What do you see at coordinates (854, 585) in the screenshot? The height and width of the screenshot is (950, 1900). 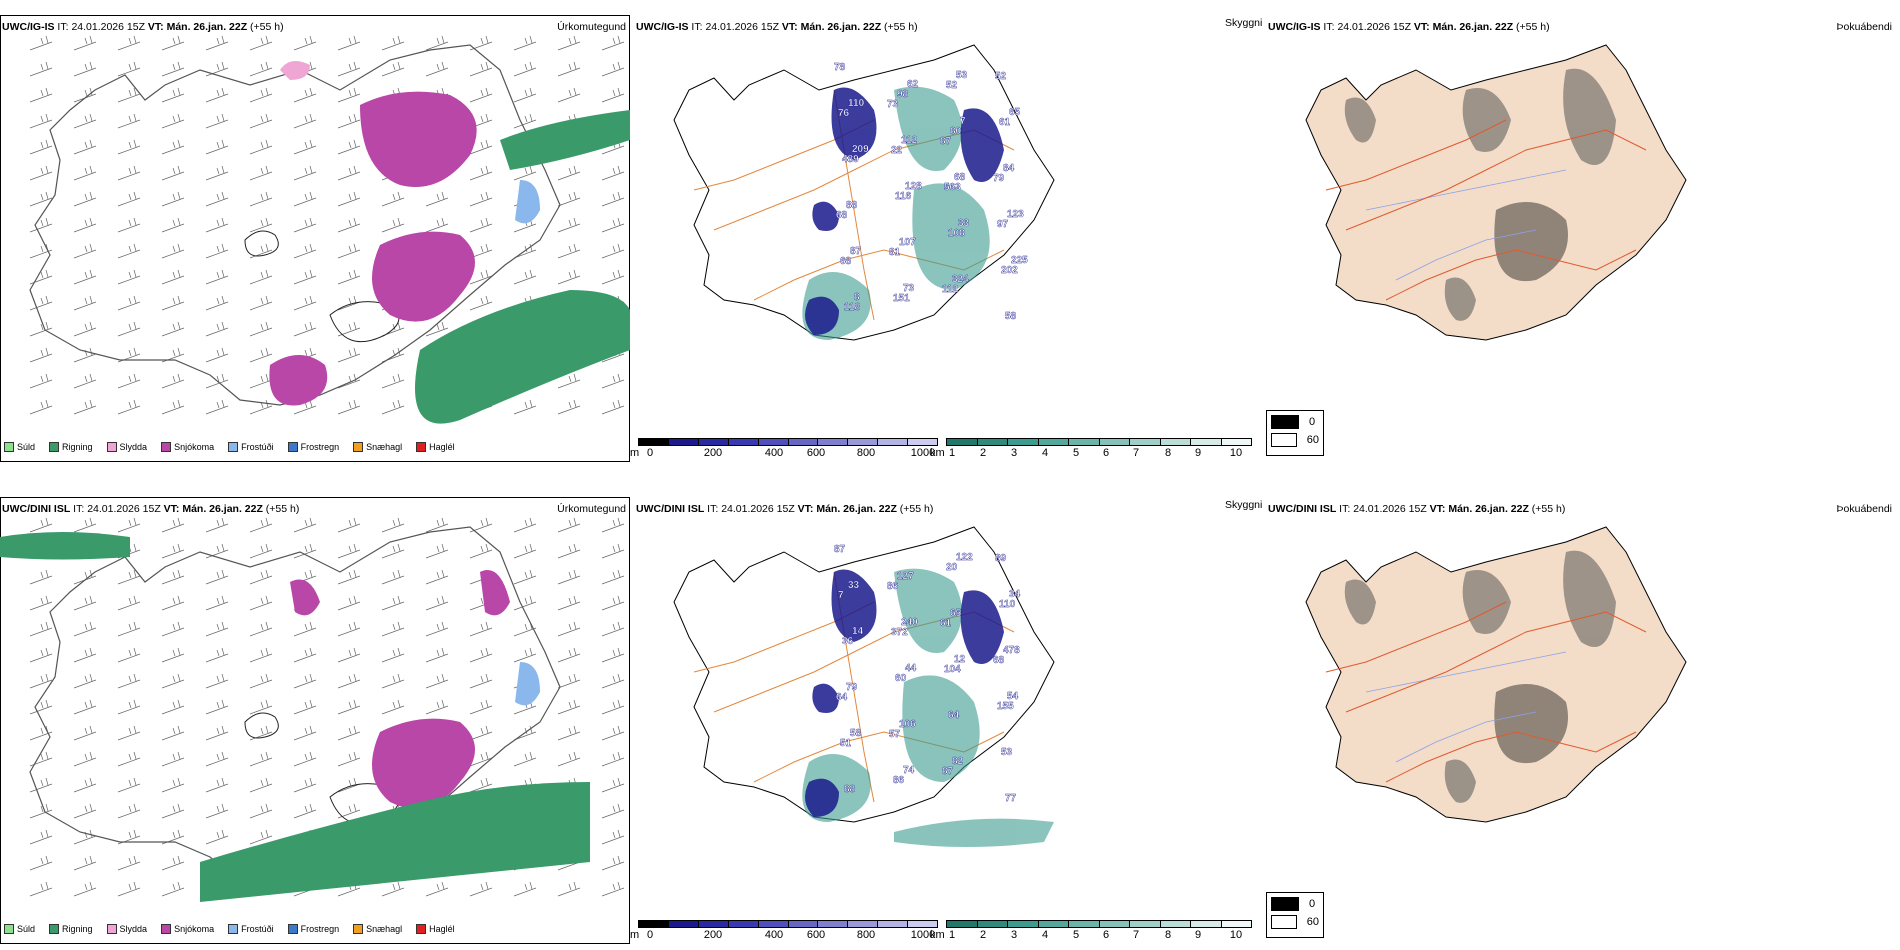 I see `cloud-base-label: 33` at bounding box center [854, 585].